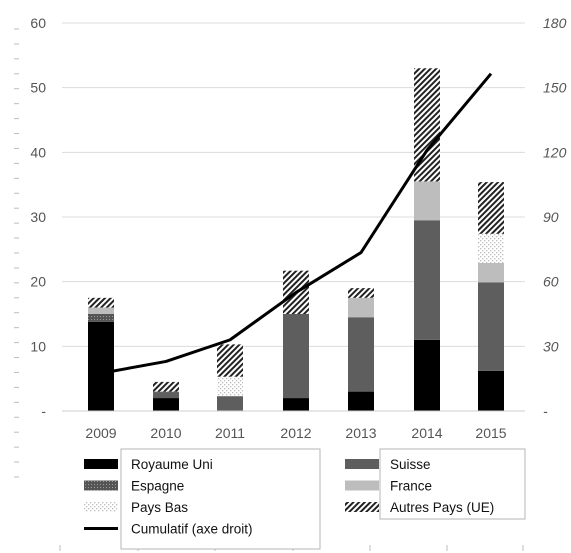  Describe the element at coordinates (427, 280) in the screenshot. I see `bar-suisse-2014` at that location.